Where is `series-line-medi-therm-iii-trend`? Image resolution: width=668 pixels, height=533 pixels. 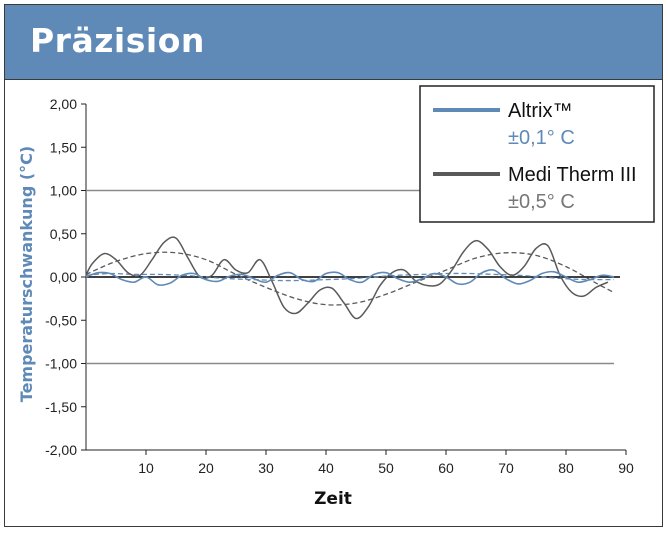
series-line-medi-therm-iii-trend is located at coordinates (350, 278).